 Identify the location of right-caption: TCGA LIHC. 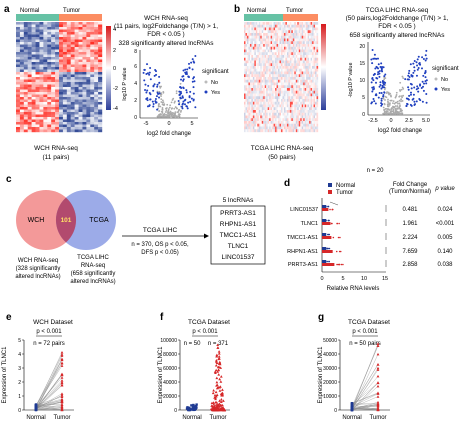
(93, 258).